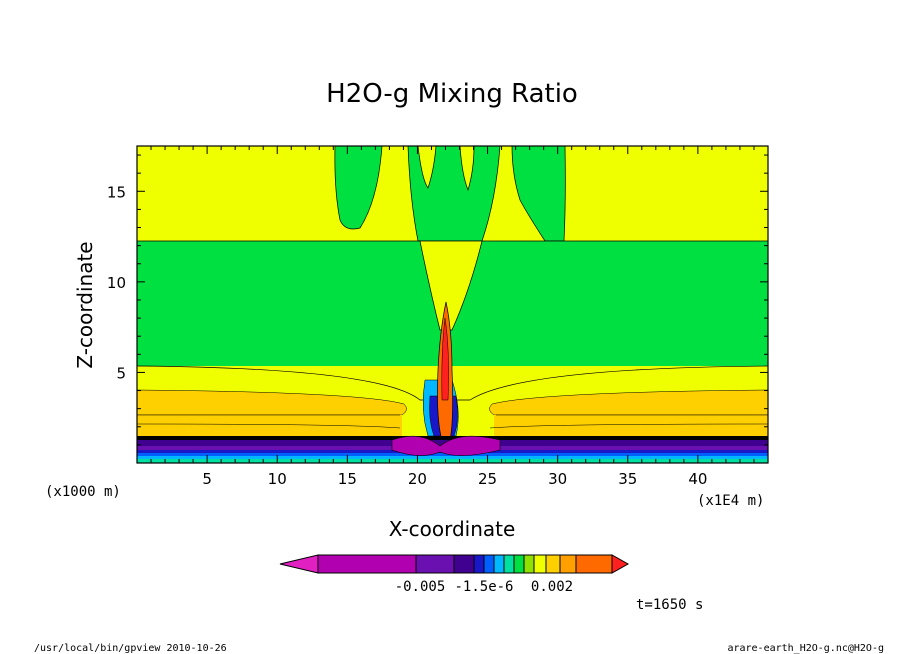 This screenshot has height=654, width=904. Describe the element at coordinates (420, 587) in the screenshot. I see `colorbar-label-0: -0.005` at that location.